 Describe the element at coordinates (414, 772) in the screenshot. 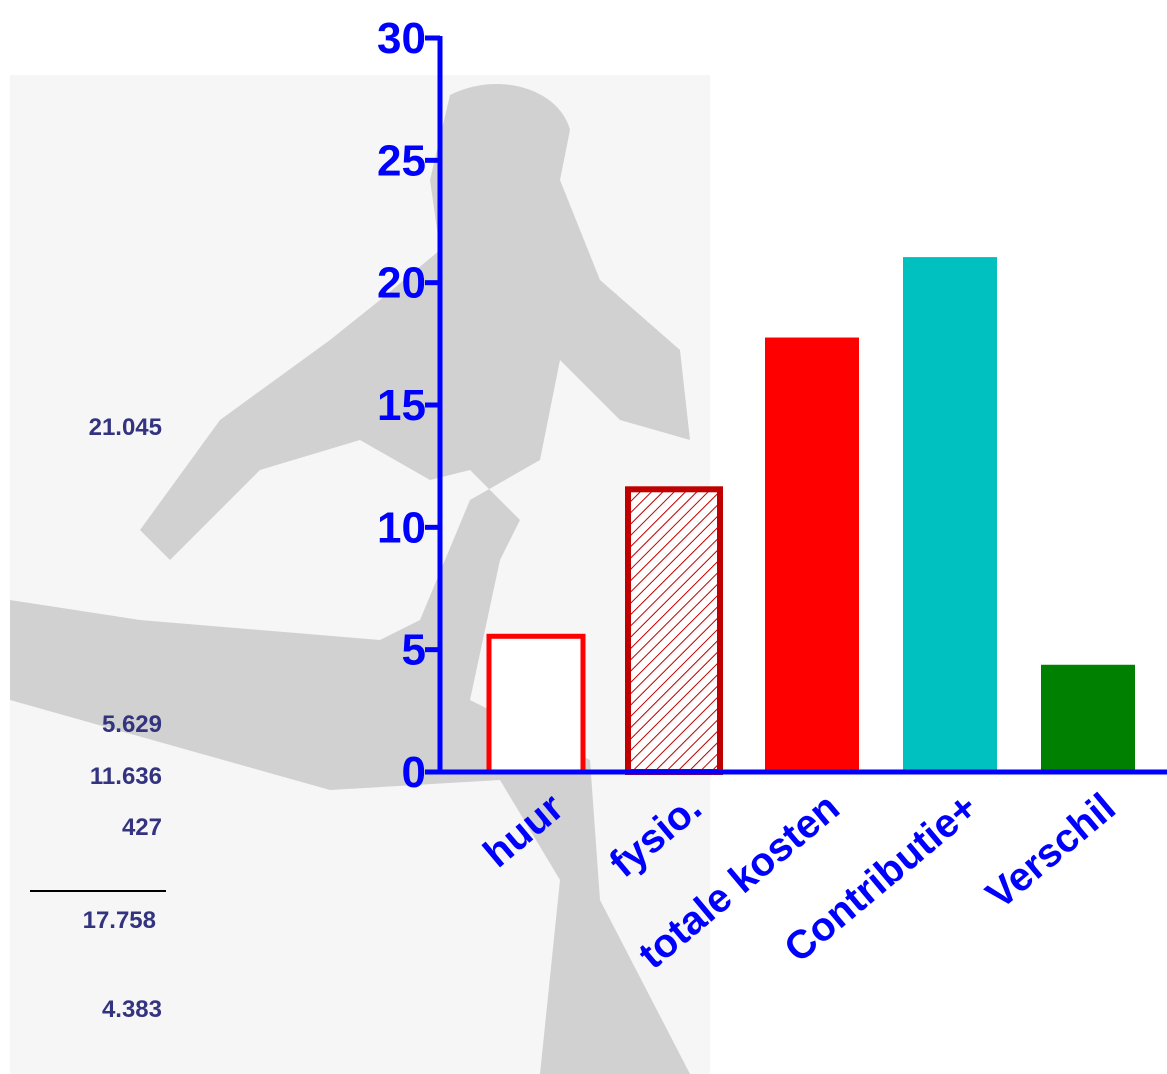

I see `y-tick-label: 0` at that location.